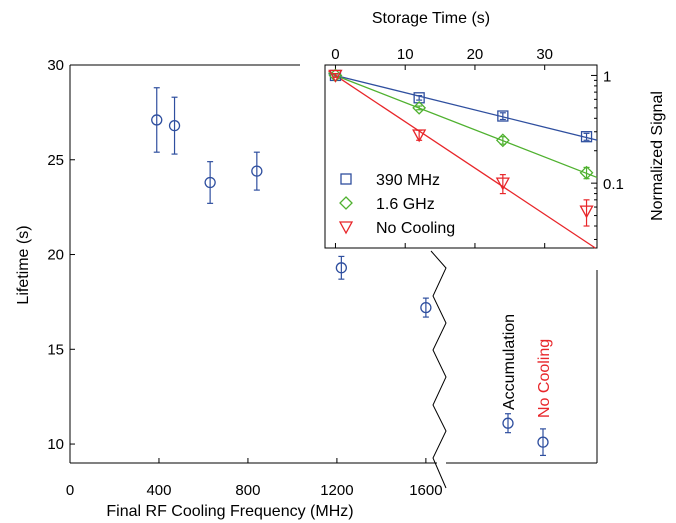 This screenshot has height=523, width=676. I want to click on legend-label: No Cooling, so click(415, 228).